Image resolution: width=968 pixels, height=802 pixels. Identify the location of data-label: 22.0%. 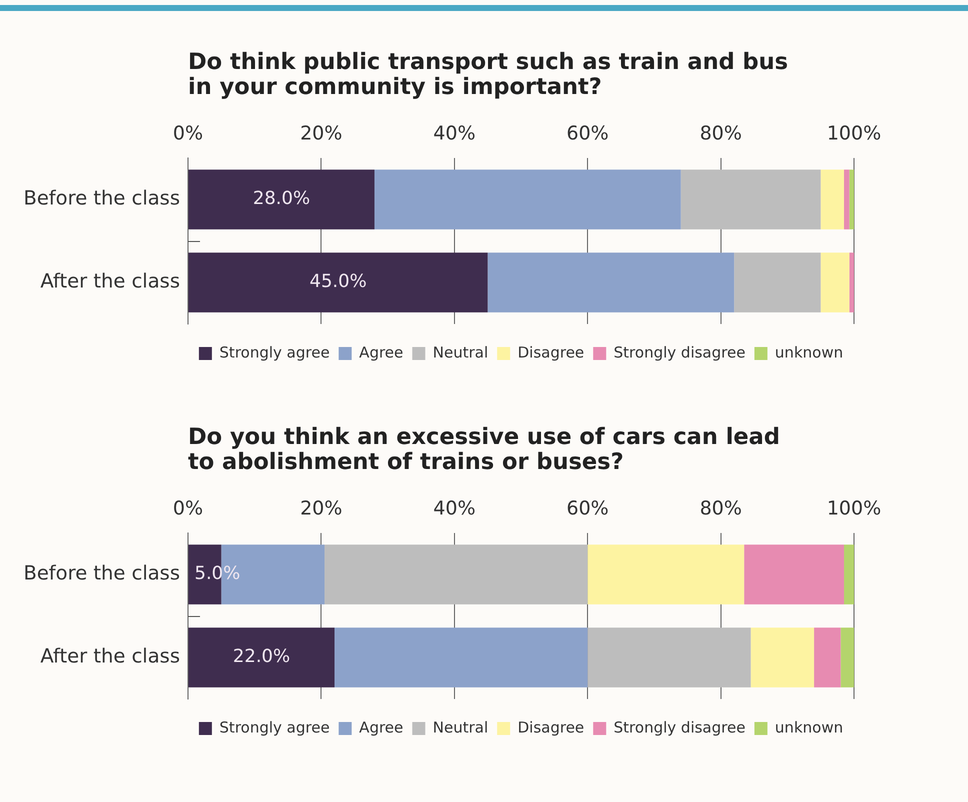
(261, 657).